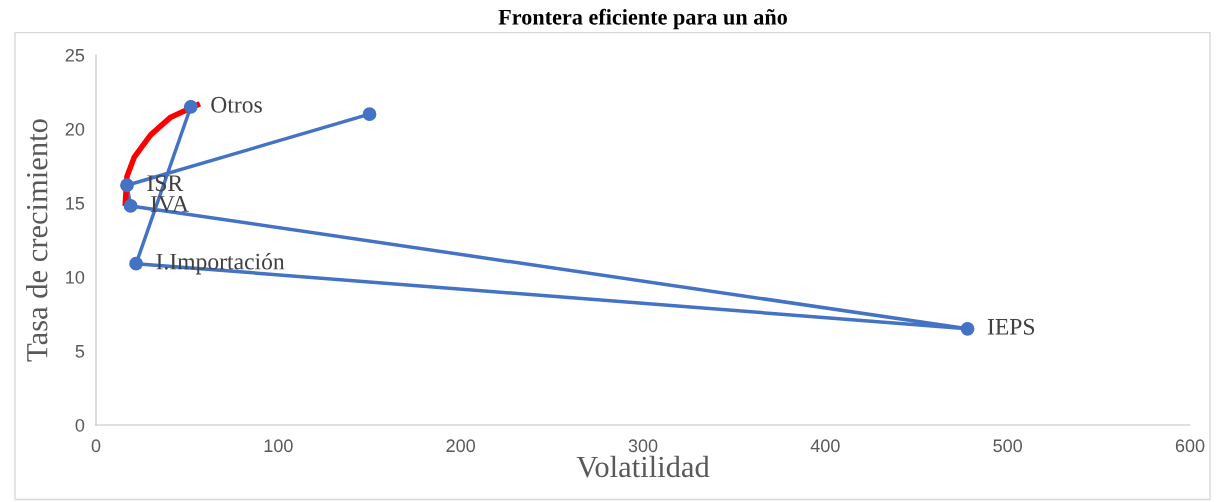 The width and height of the screenshot is (1217, 502). Describe the element at coordinates (1008, 446) in the screenshot. I see `x-tick-label: 500` at that location.